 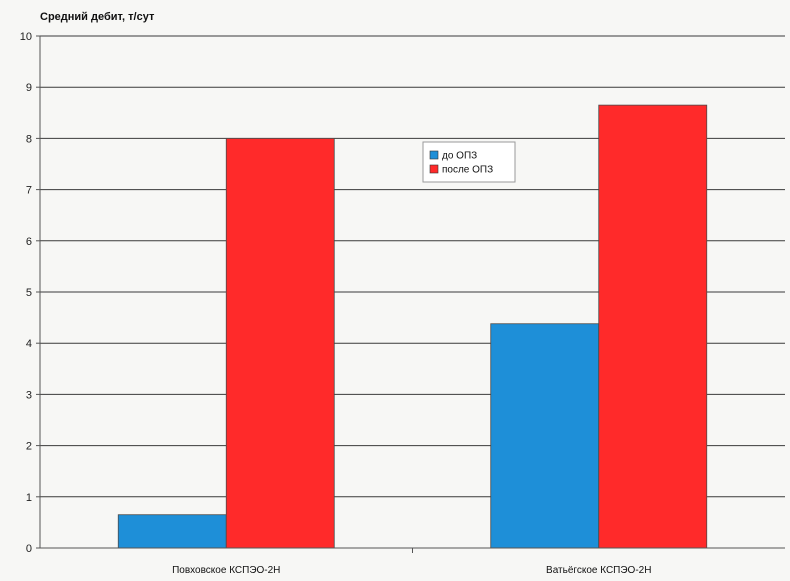 I want to click on legend: до ОПЗ после ОПЗ, so click(x=469, y=162).